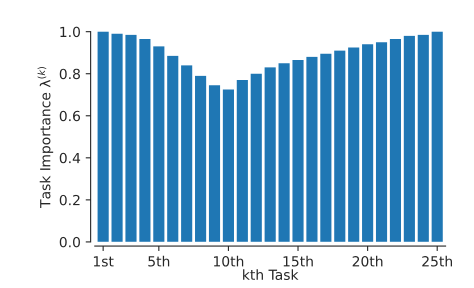 The image size is (474, 288). What do you see at coordinates (70, 116) in the screenshot?
I see `y-tick-label: 0.6` at bounding box center [70, 116].